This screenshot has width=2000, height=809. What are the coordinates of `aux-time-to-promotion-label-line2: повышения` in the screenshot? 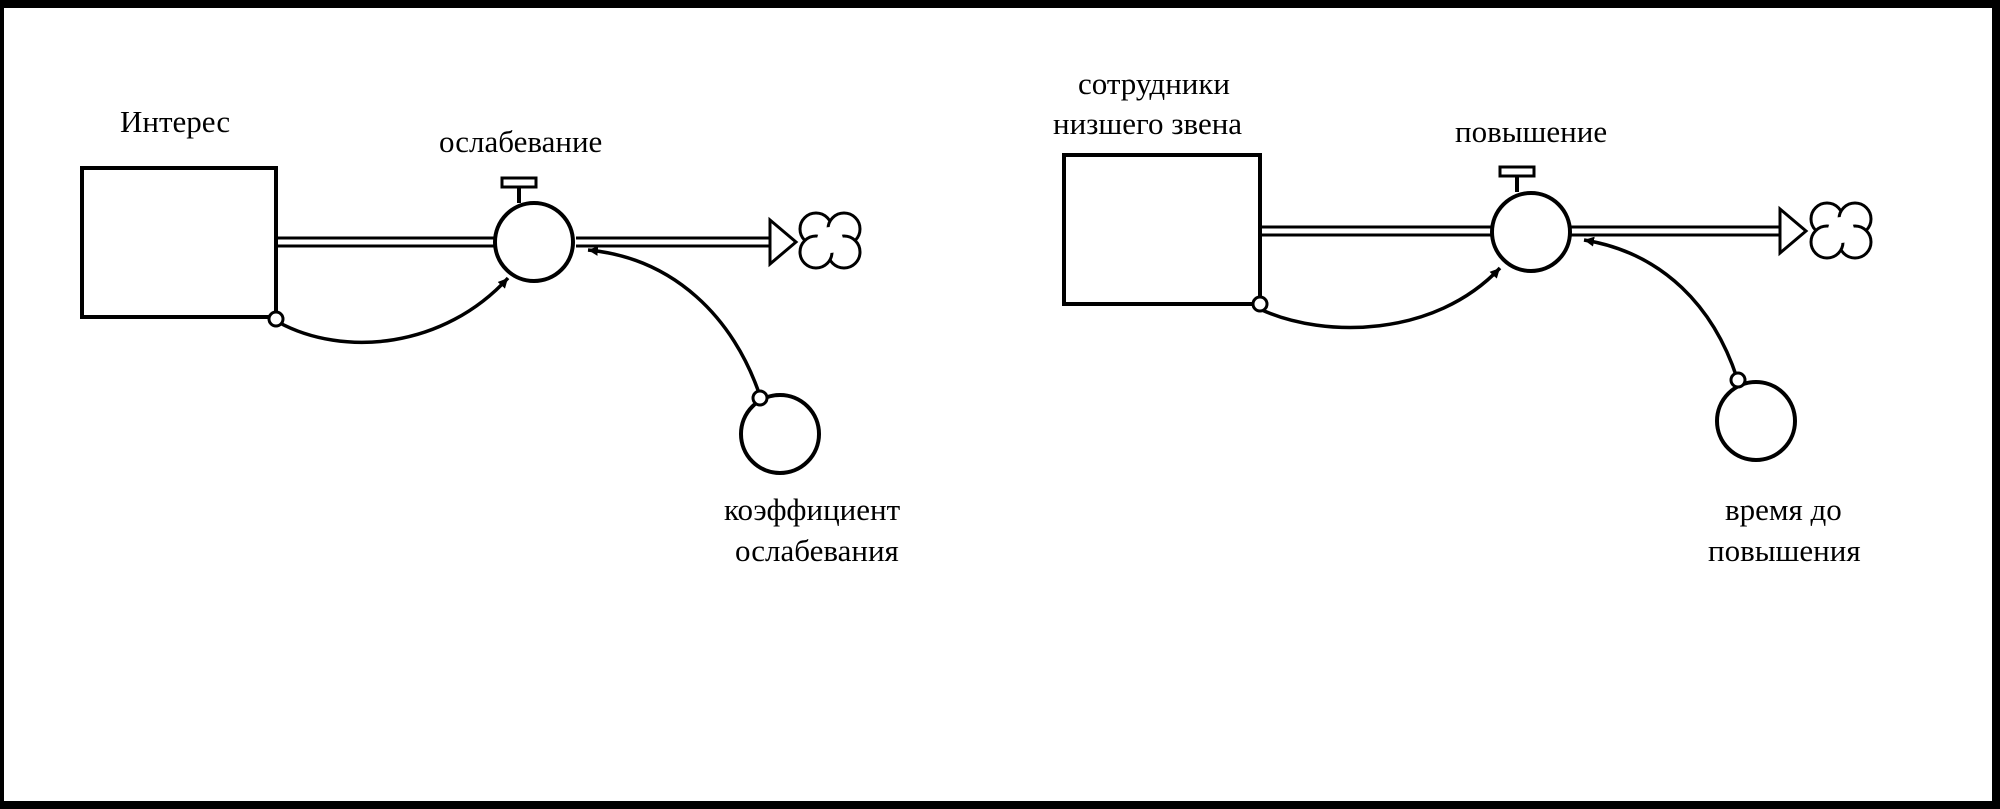 It's located at (1784, 550).